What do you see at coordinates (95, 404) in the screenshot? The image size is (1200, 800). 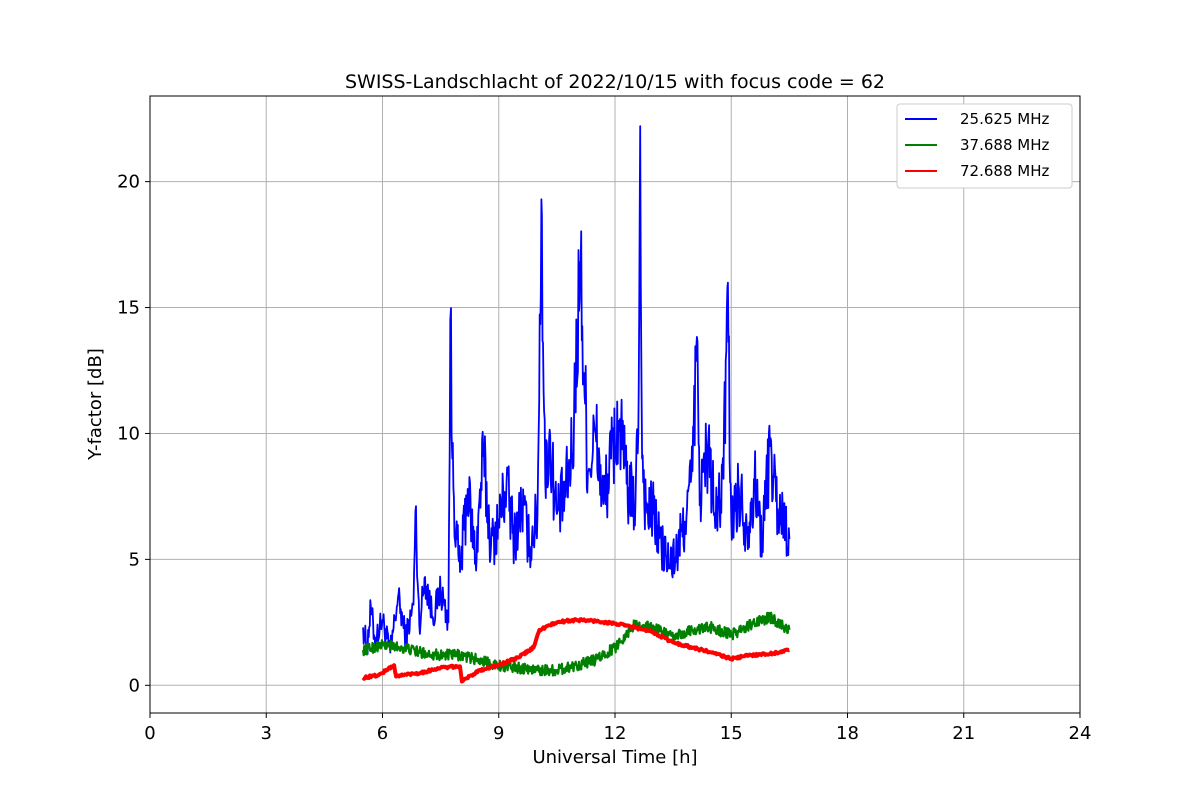 I see `y-axis-label: Y-factor [dB]` at bounding box center [95, 404].